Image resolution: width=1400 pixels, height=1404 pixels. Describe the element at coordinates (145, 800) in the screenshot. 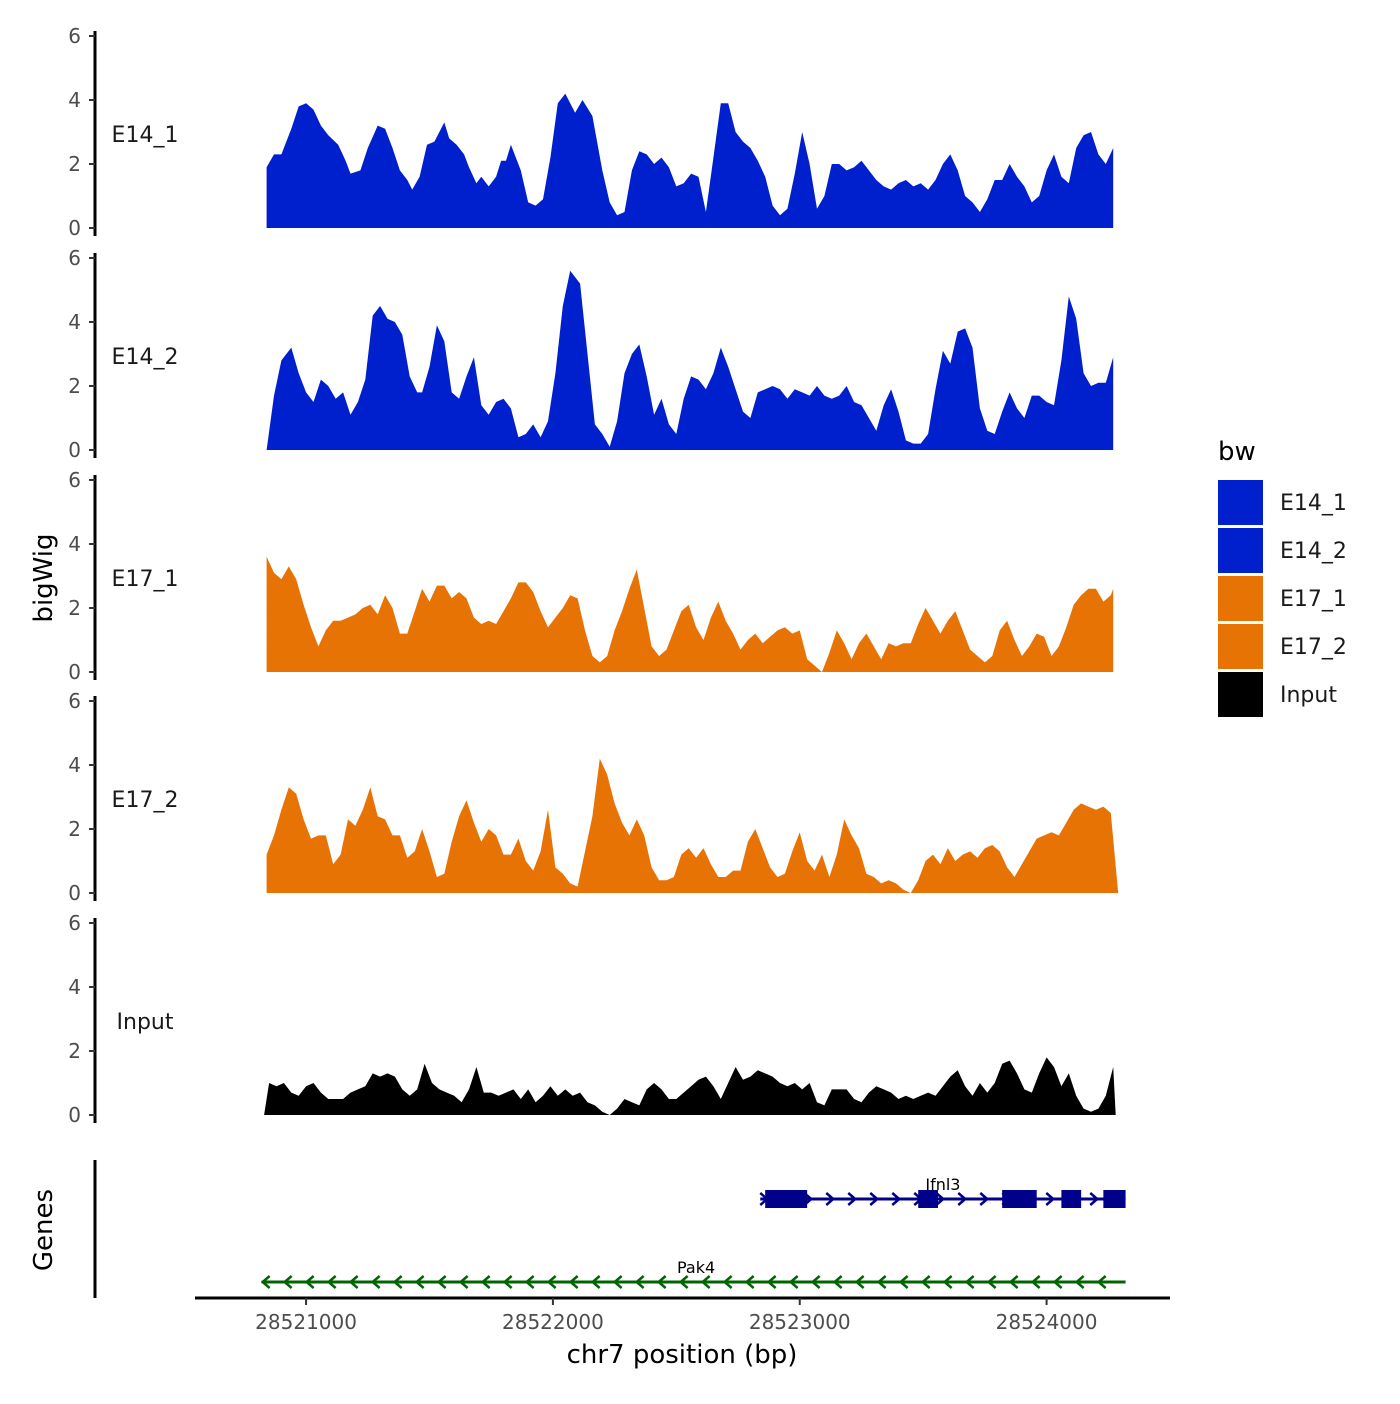

I see `track-label: E17_2` at that location.